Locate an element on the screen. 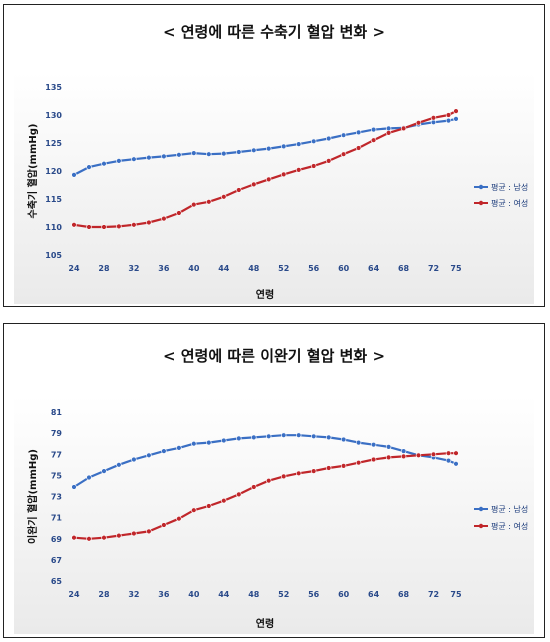  y-tick-label: 115 is located at coordinates (53, 199).